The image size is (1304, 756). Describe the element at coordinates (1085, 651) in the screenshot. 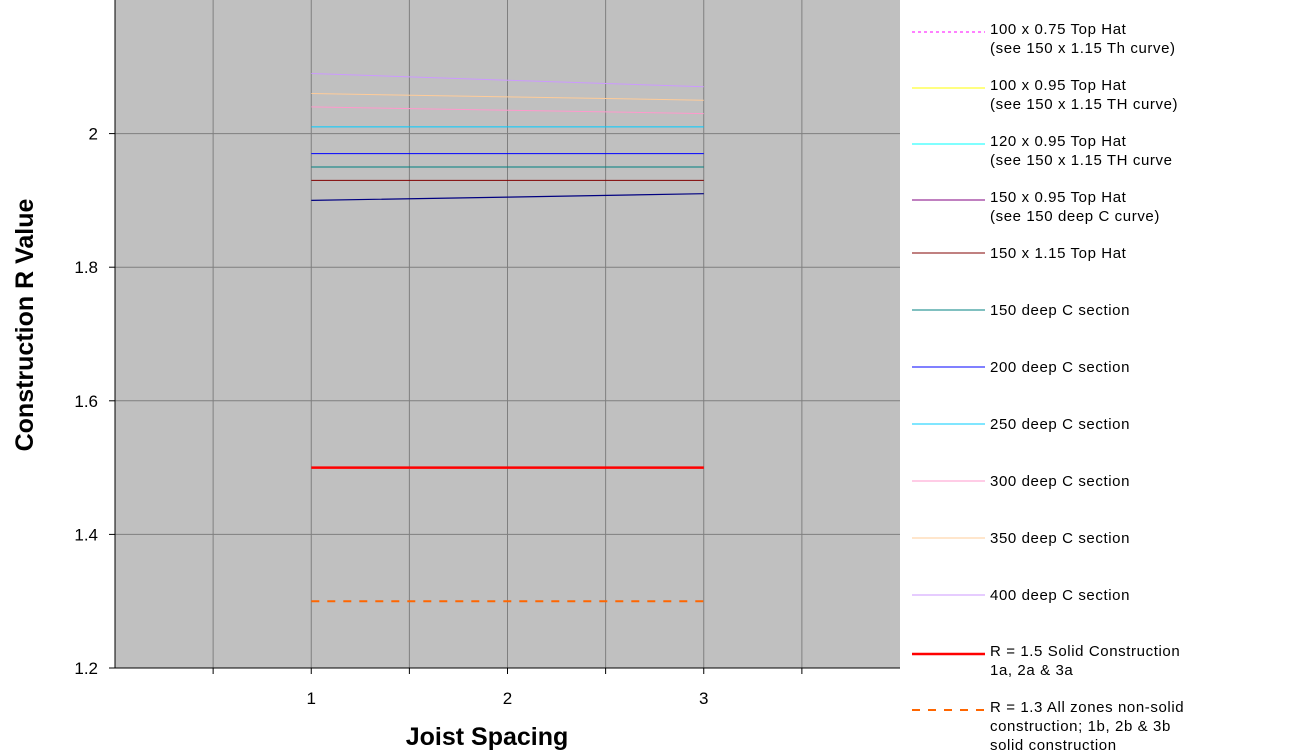

I see `legend-label-11: R = 1.5 Solid Construction` at that location.